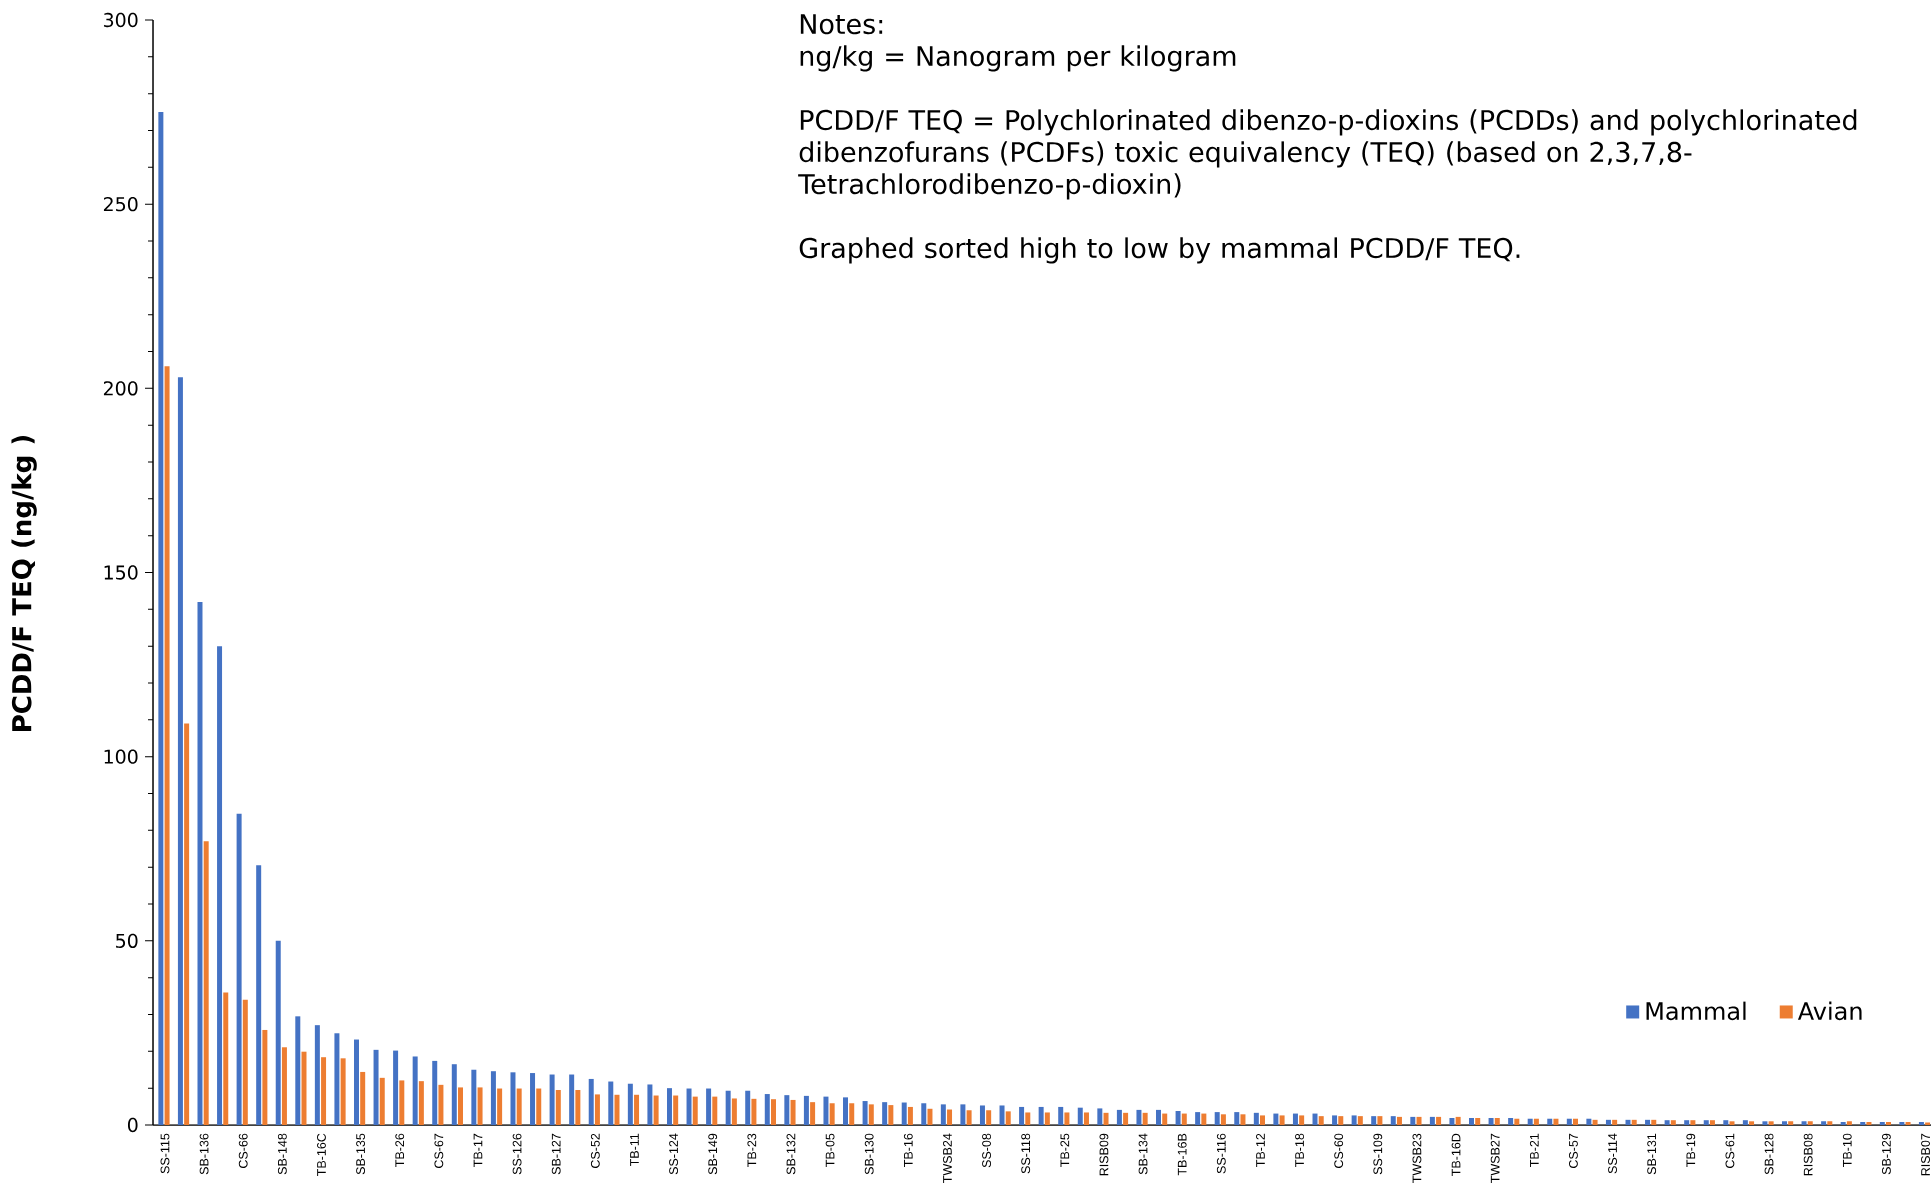 The width and height of the screenshot is (1932, 1188). I want to click on x-tick-label: SB-135, so click(361, 1154).